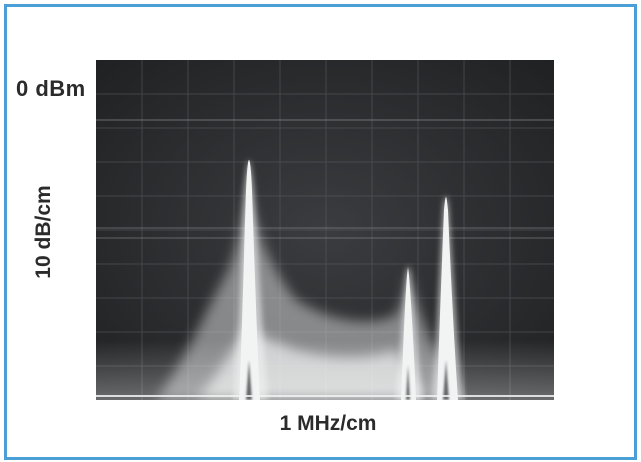  What do you see at coordinates (328, 424) in the screenshot?
I see `horizontal-scale-label: 1 MHz/cm` at bounding box center [328, 424].